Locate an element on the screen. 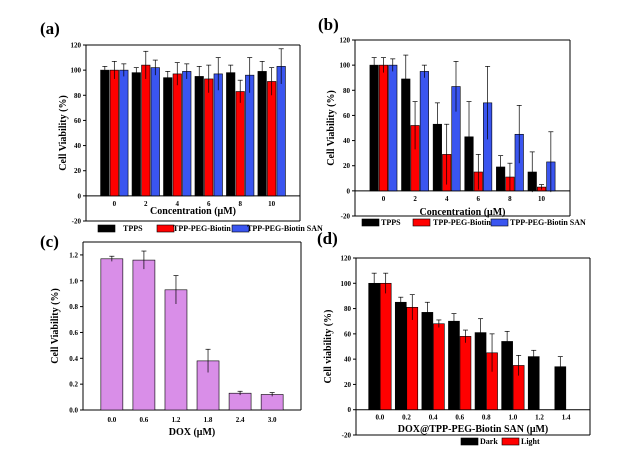  panel-a-xtick-label: 10 is located at coordinates (272, 204).